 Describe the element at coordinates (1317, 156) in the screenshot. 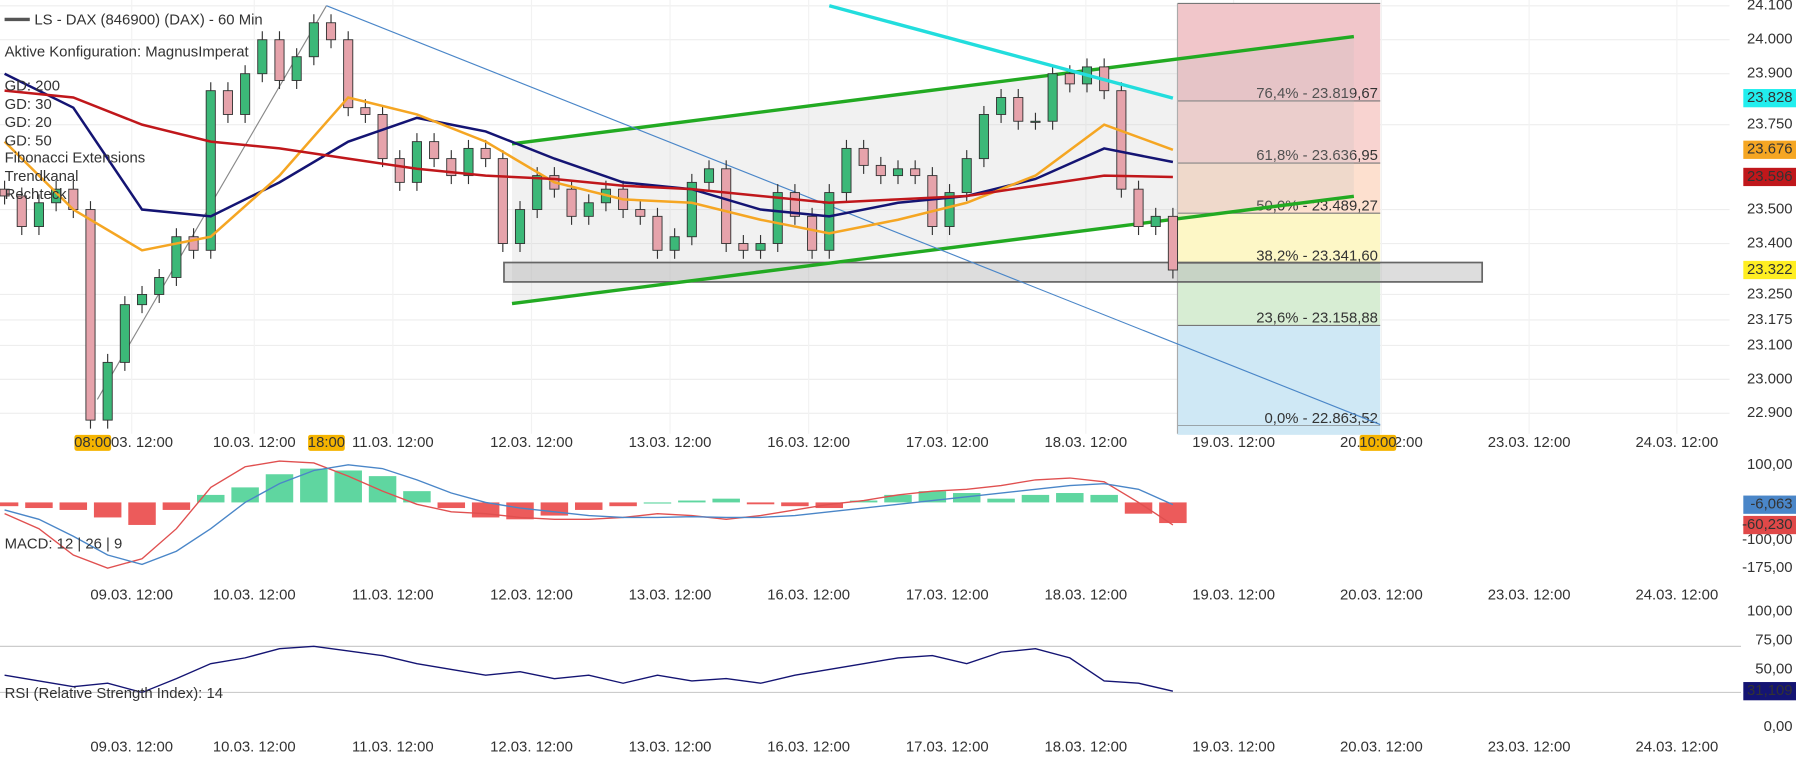

I see `fib-label: 61,8% - 23.636,95` at that location.